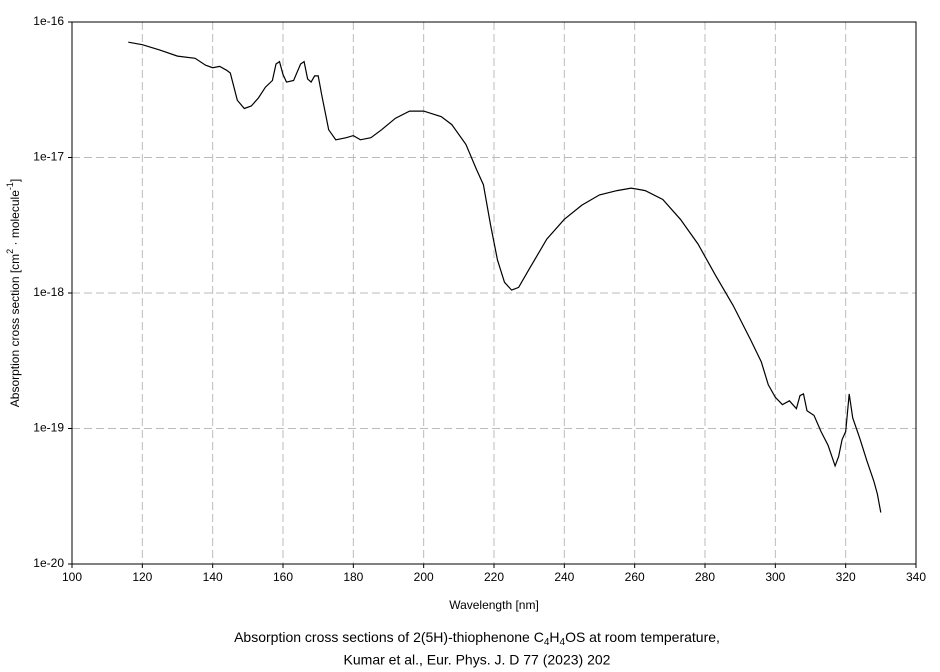  Describe the element at coordinates (642, 637) in the screenshot. I see `caption-part: OS at room temperature,` at that location.